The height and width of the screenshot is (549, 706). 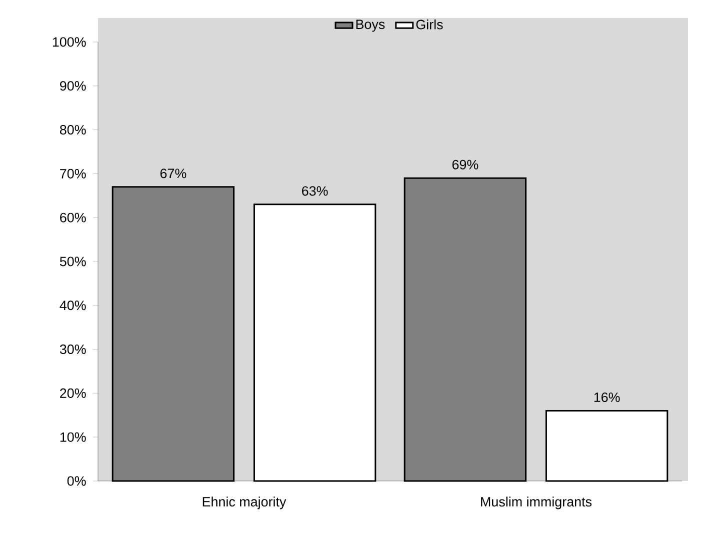 I want to click on y-tick-label: 20%, so click(x=73, y=393).